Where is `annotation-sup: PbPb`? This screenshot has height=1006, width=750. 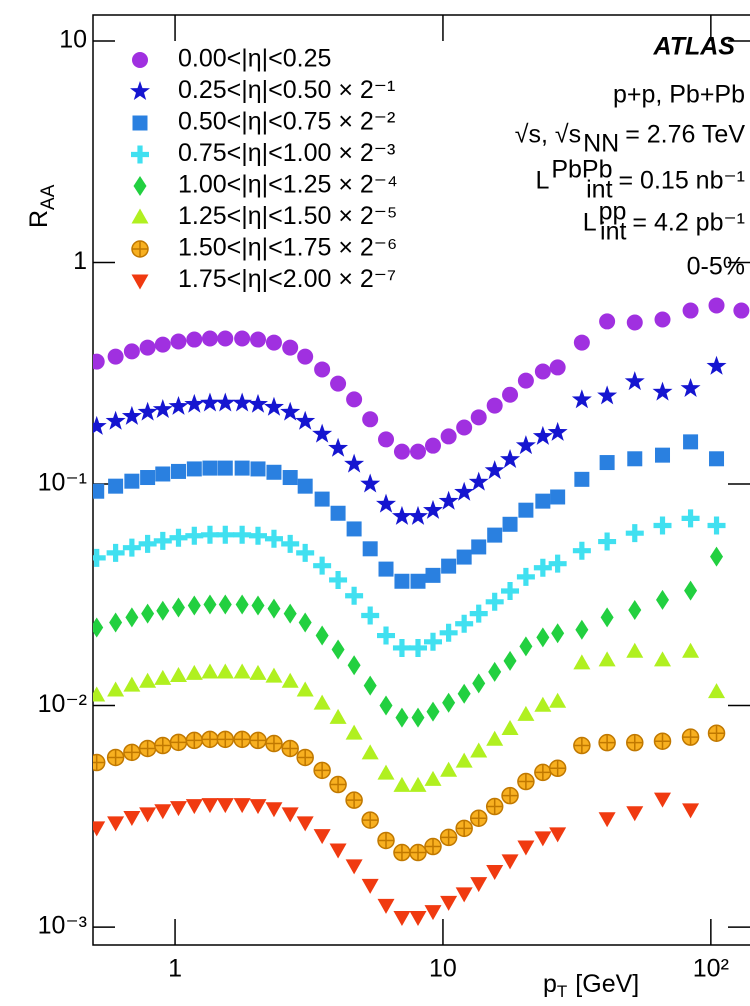 annotation-sup: PbPb is located at coordinates (581, 170).